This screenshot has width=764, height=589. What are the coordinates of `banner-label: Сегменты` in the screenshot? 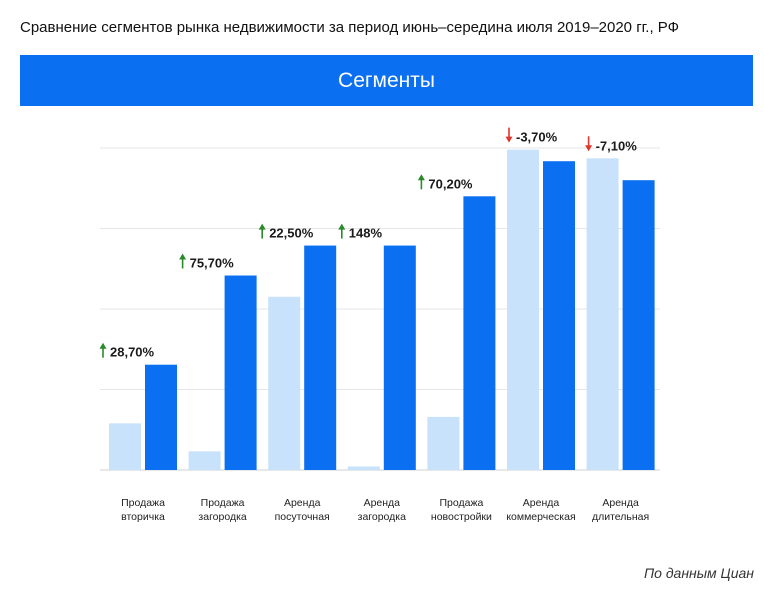 It's located at (386, 80).